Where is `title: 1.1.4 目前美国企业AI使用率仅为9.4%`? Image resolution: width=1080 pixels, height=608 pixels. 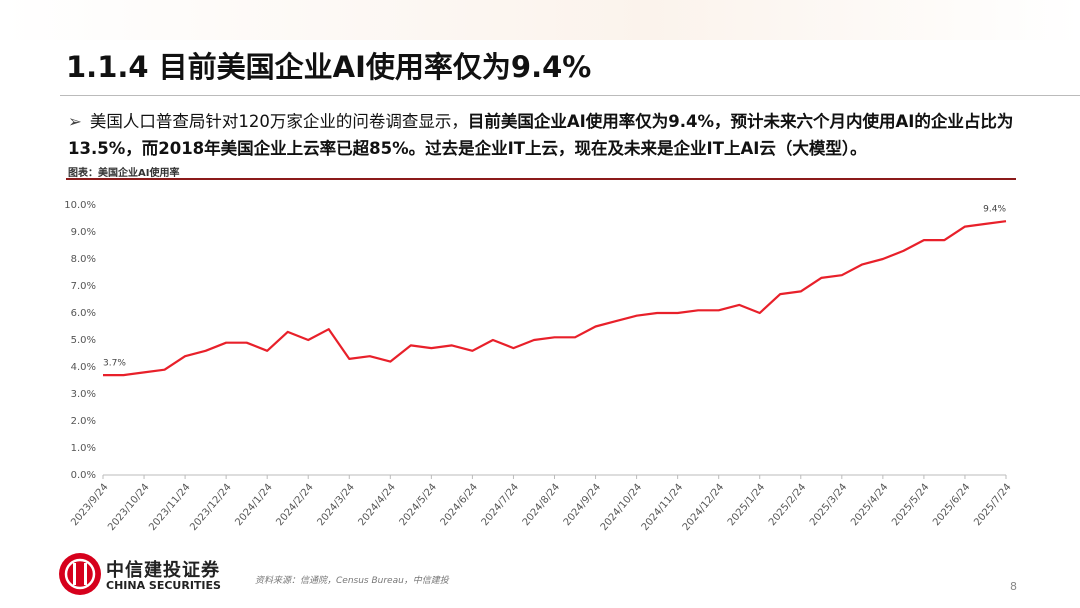 title: 1.1.4 目前美国企业AI使用率仅为9.4% is located at coordinates (329, 67).